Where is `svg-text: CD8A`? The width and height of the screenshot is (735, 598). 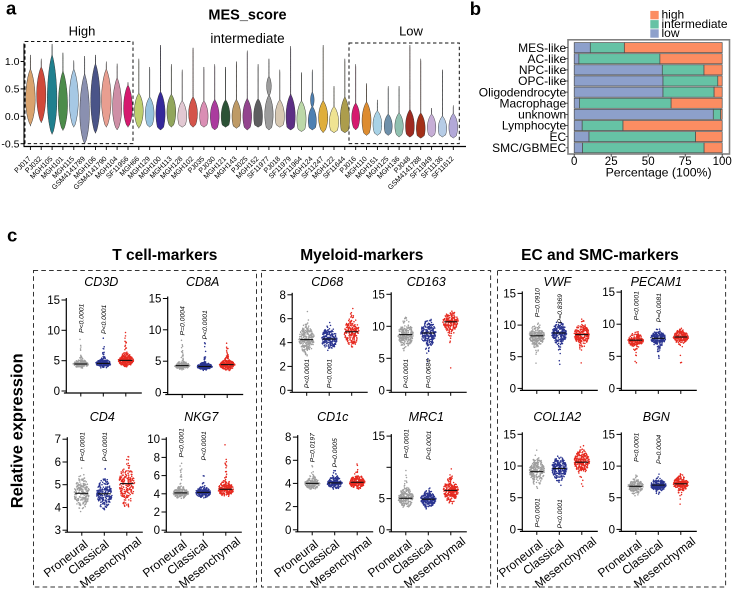
svg-text: CD8A is located at coordinates (202, 282).